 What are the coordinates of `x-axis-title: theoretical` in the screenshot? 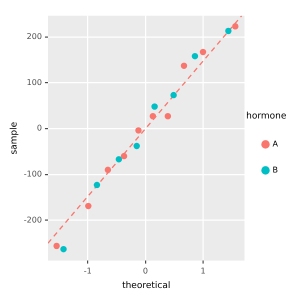 It's located at (146, 285).